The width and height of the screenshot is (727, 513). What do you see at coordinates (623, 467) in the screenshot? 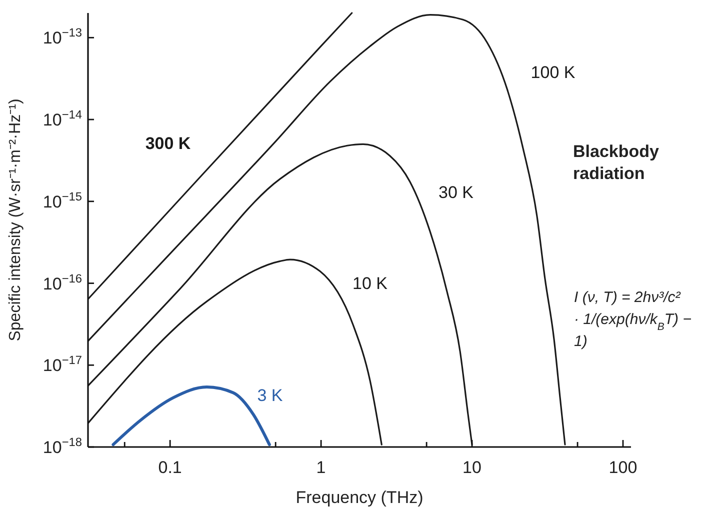
I see `x-tick-label: 100` at bounding box center [623, 467].